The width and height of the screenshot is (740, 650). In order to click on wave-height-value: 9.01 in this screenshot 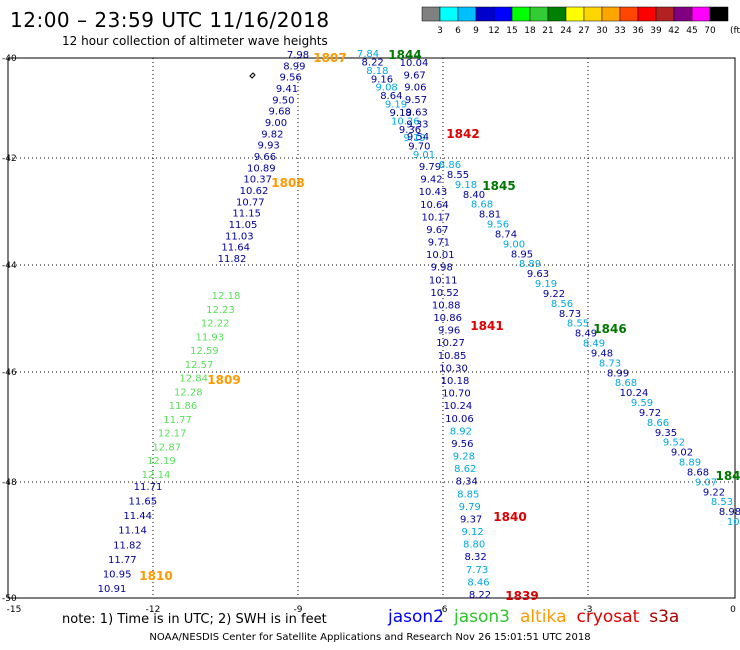, I will do `click(424, 155)`.